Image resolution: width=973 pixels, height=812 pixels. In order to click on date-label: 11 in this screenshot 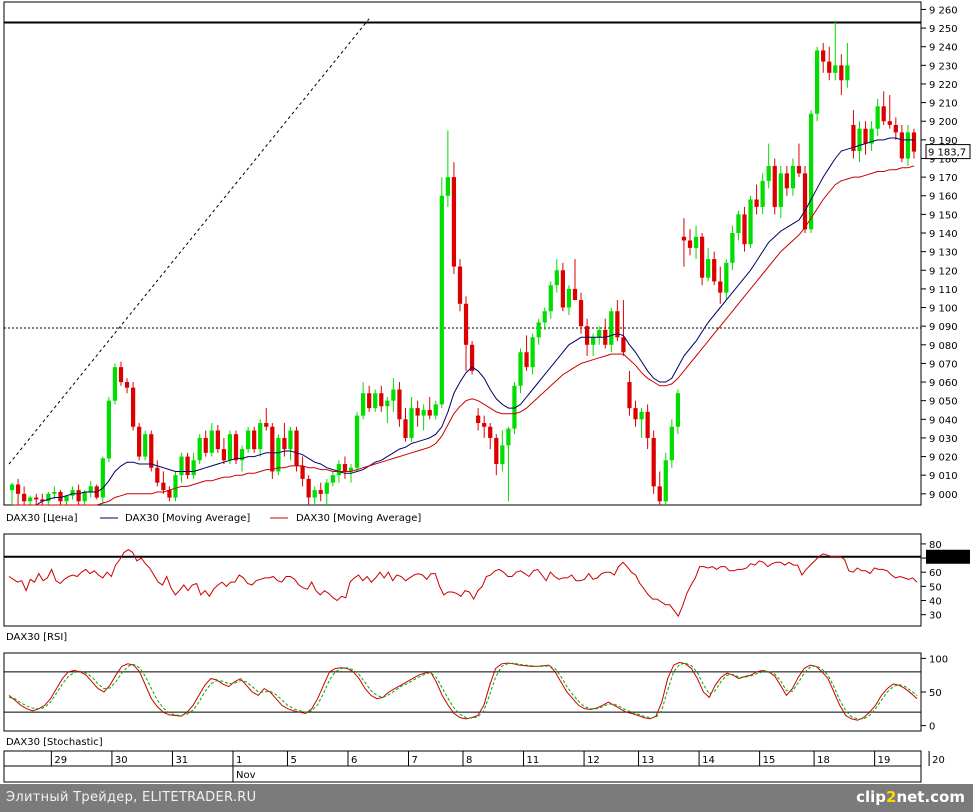, I will do `click(533, 760)`.